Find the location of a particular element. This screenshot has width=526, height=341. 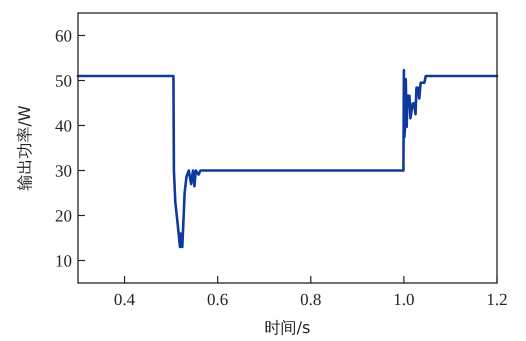

ytick-label: 40 is located at coordinates (63, 126).